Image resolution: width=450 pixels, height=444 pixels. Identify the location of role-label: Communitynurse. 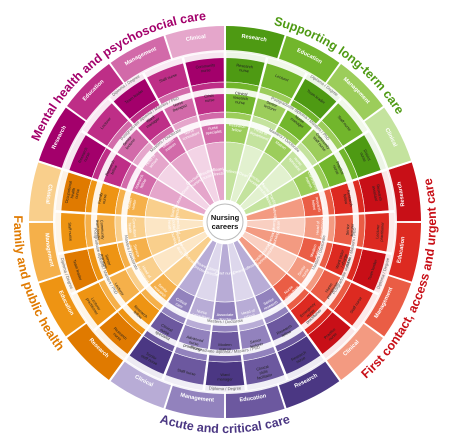
(205, 68).